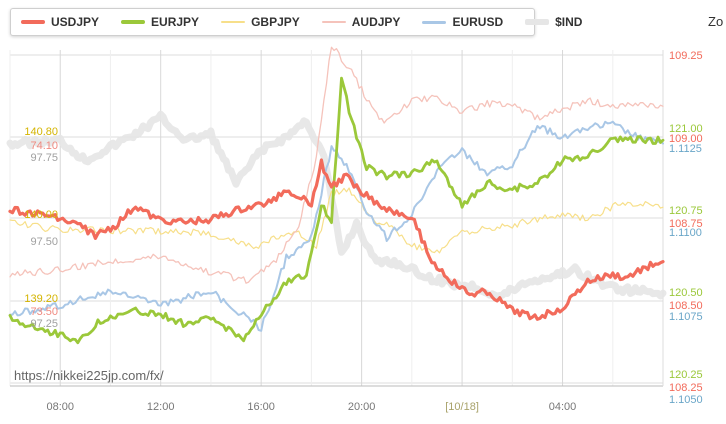 The image size is (726, 424). I want to click on x-tick-label-2: 16:00, so click(261, 407).